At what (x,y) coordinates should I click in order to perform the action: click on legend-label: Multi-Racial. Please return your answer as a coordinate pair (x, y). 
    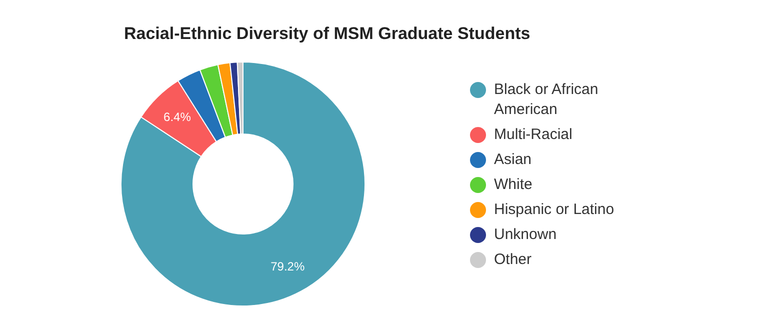
    Looking at the image, I should click on (534, 135).